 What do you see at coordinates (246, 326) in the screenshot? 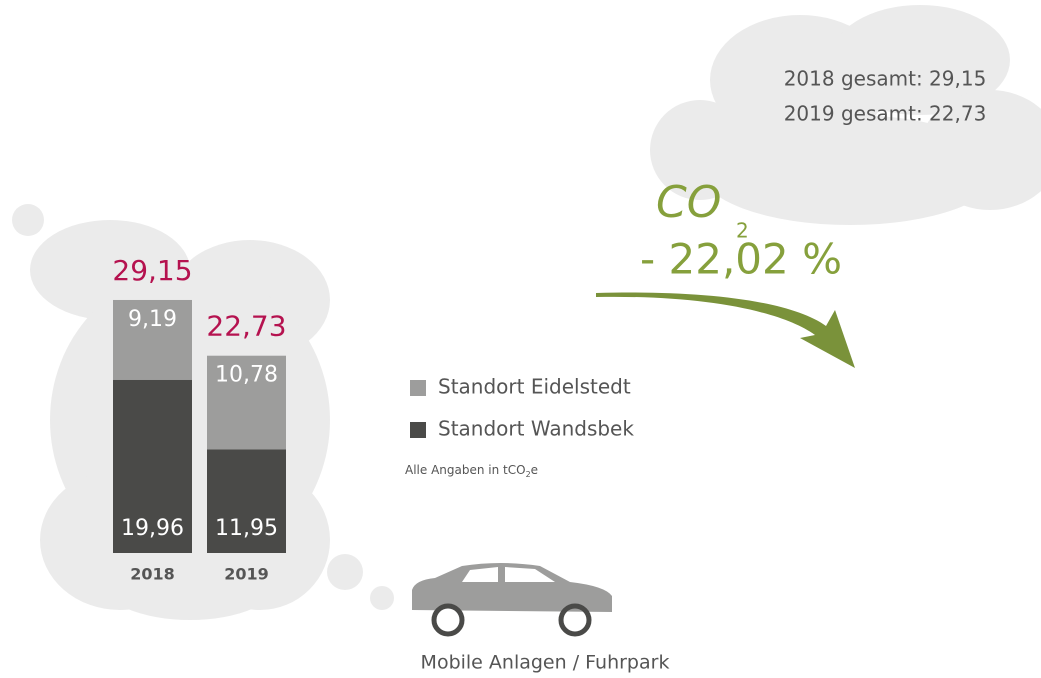
I see `total-label: 22,73` at bounding box center [246, 326].